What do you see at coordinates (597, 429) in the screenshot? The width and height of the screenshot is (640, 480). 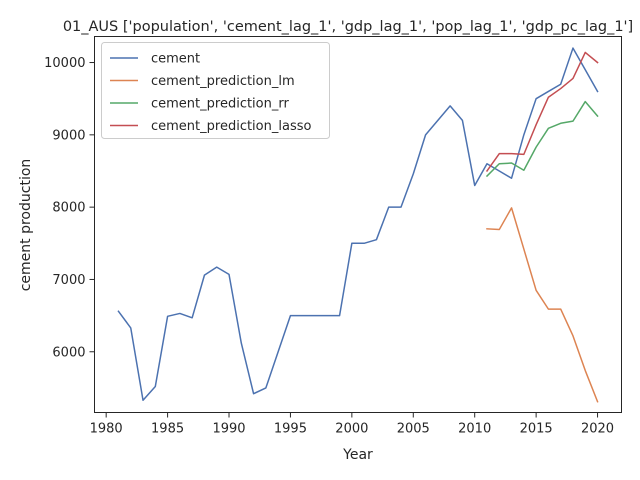 I see `x-tick-label: 2020` at bounding box center [597, 429].